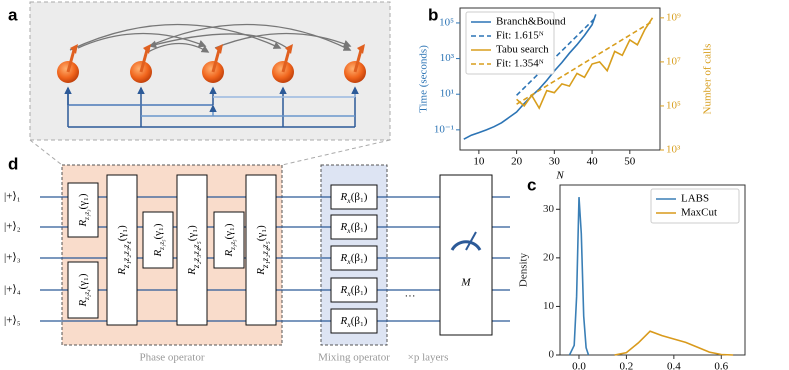 The image size is (789, 370). I want to click on panel-label: a, so click(13, 14).